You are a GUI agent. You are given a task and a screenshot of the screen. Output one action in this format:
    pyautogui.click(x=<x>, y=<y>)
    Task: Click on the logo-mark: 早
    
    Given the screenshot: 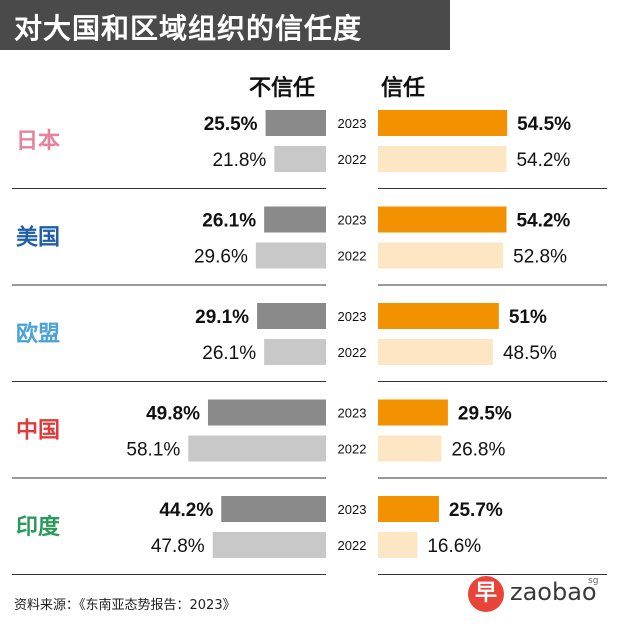 What is the action you would take?
    pyautogui.click(x=486, y=594)
    